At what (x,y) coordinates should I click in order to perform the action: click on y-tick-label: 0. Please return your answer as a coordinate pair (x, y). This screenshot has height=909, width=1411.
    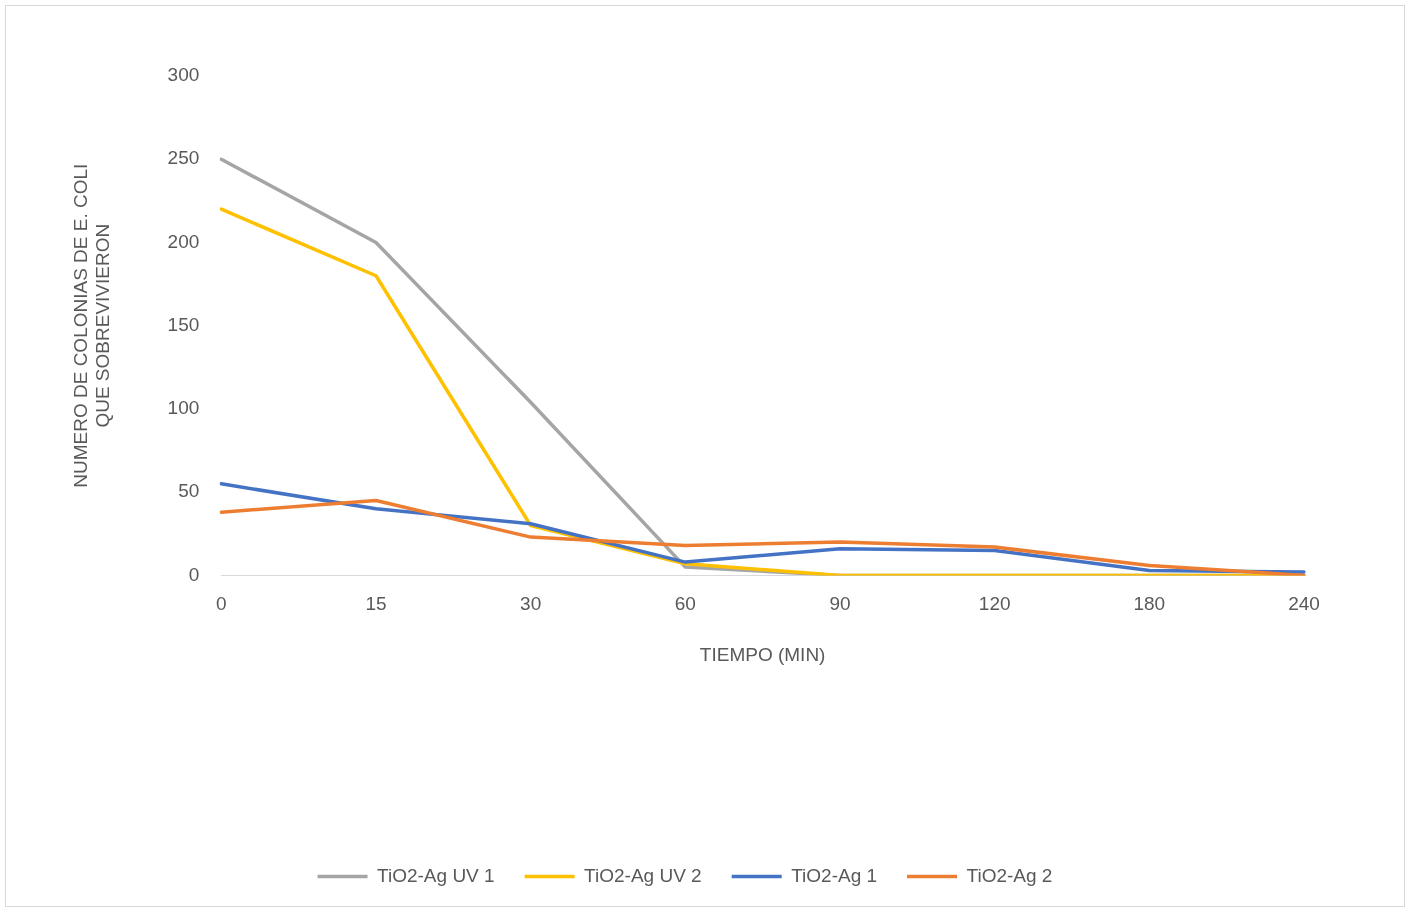
    Looking at the image, I should click on (194, 574).